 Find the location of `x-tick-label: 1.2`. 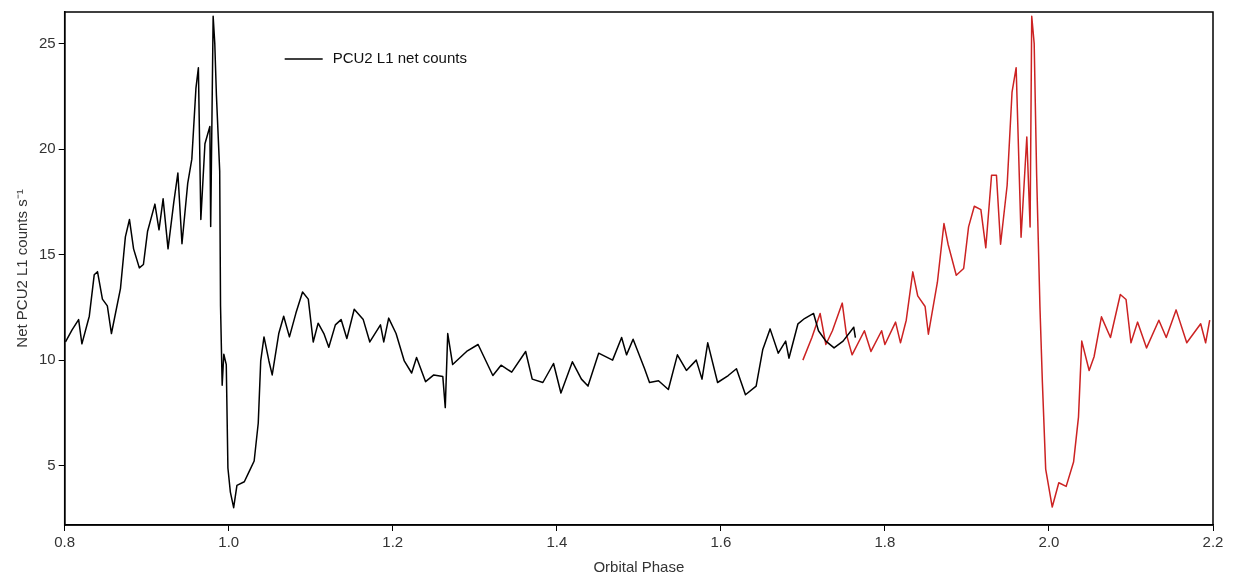

x-tick-label: 1.2 is located at coordinates (393, 542).